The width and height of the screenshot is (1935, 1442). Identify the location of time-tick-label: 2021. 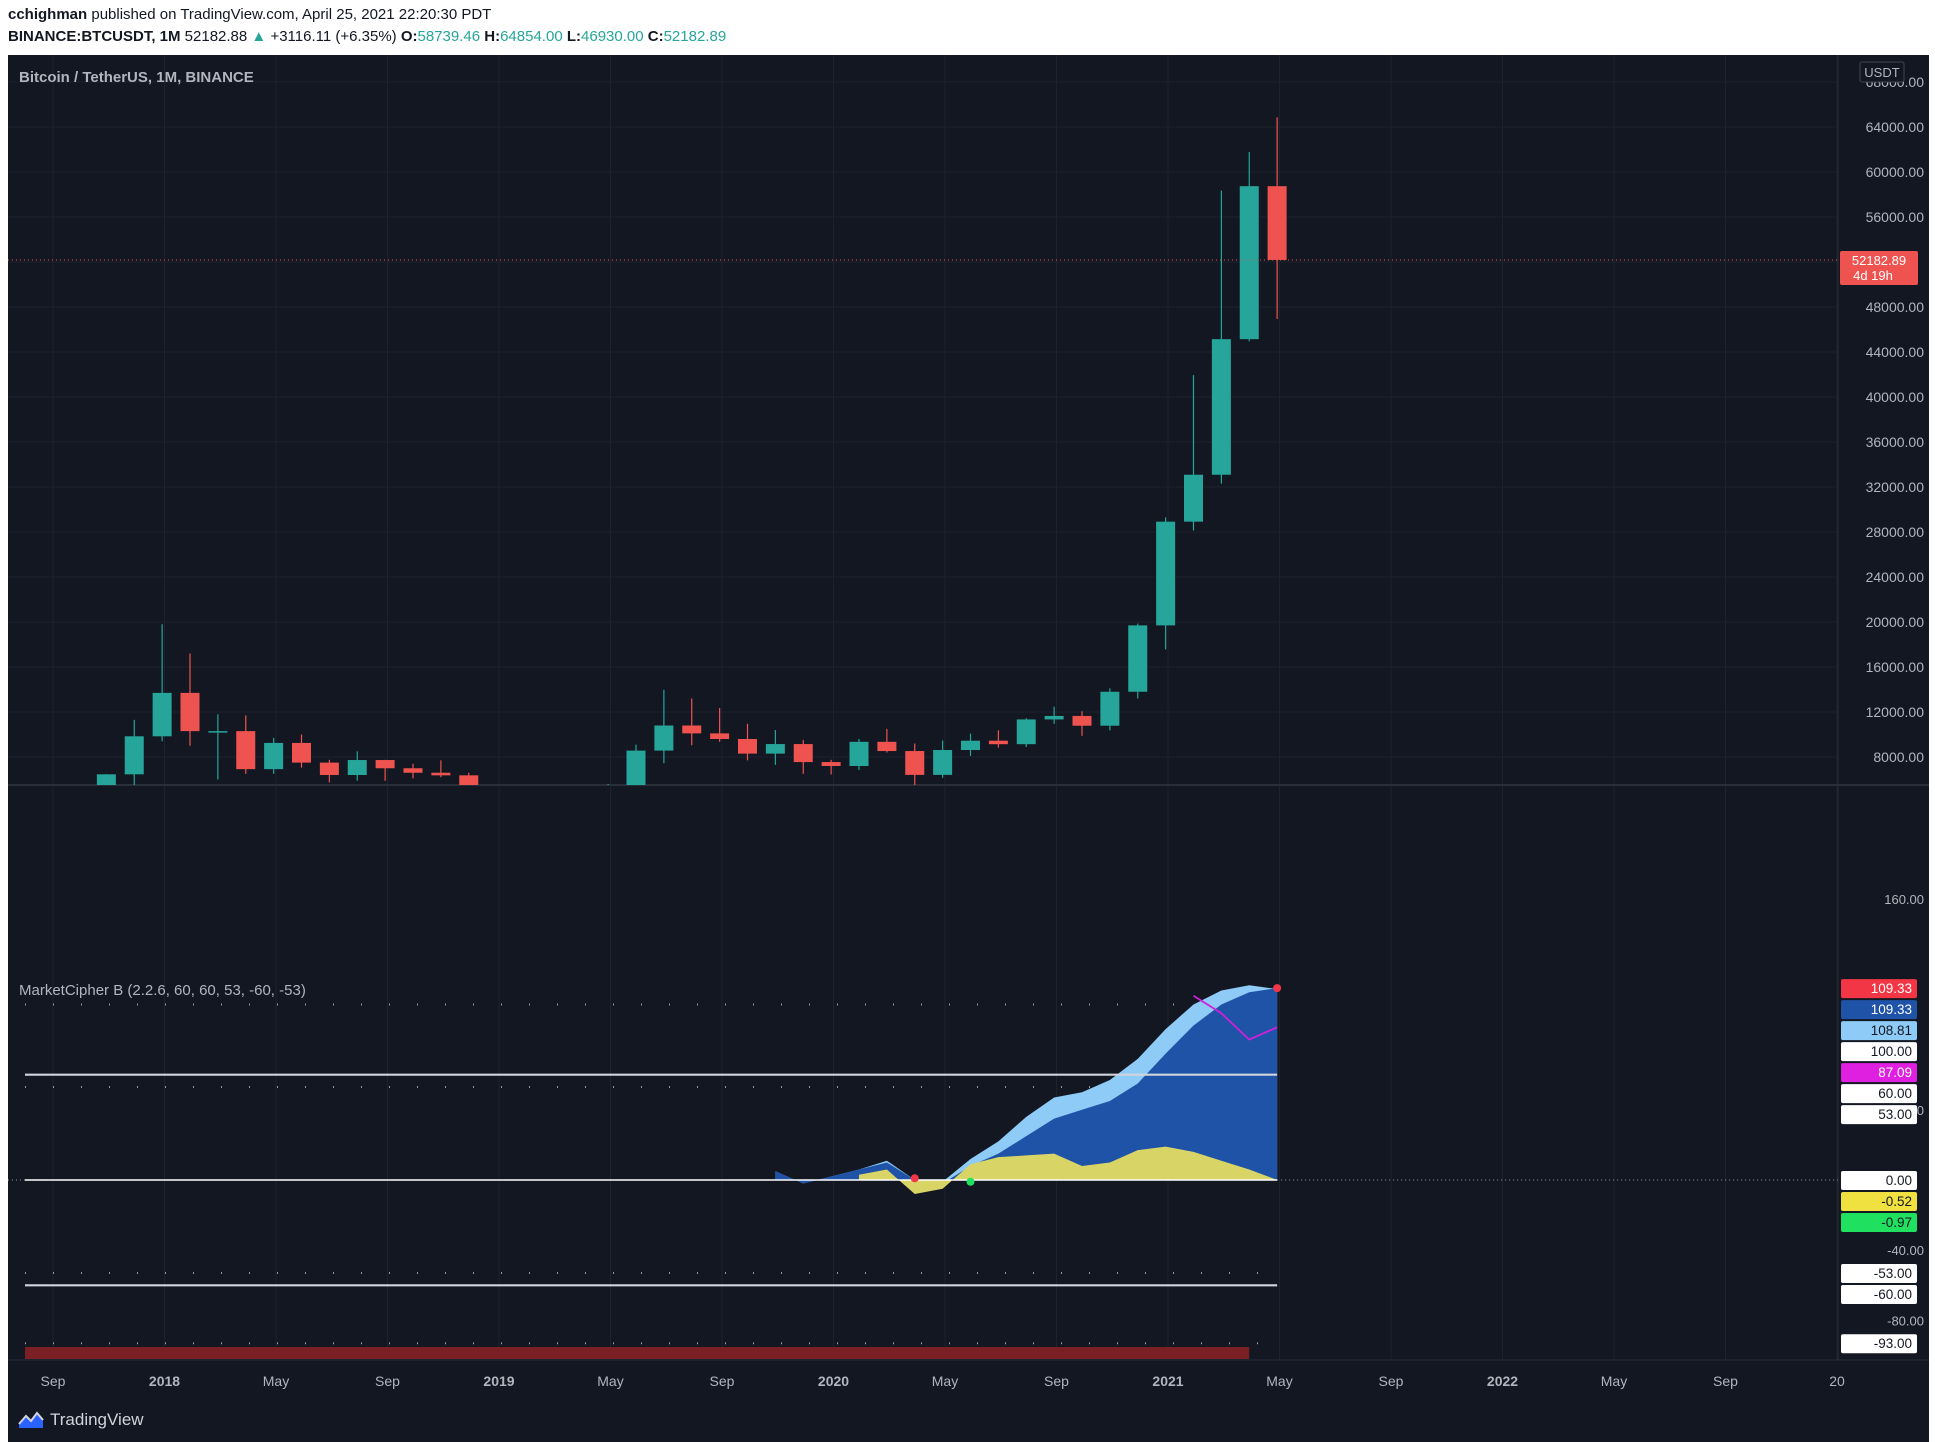
(1167, 1381).